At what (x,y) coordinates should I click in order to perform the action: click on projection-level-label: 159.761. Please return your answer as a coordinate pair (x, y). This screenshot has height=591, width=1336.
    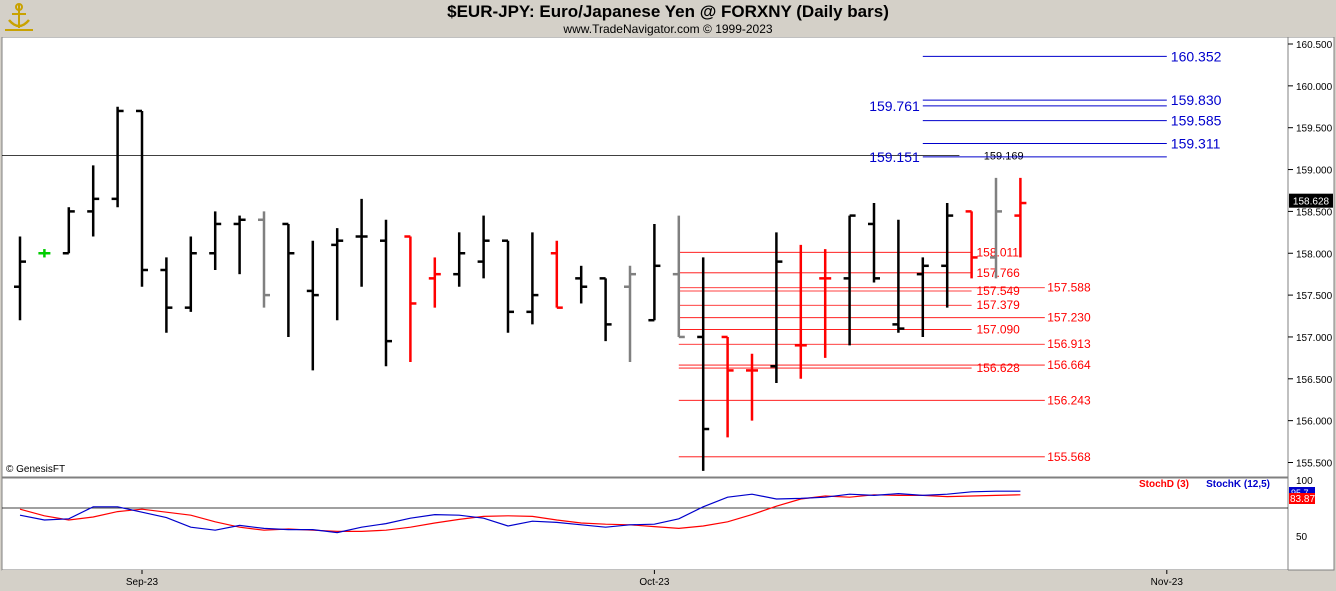
    Looking at the image, I should click on (894, 106).